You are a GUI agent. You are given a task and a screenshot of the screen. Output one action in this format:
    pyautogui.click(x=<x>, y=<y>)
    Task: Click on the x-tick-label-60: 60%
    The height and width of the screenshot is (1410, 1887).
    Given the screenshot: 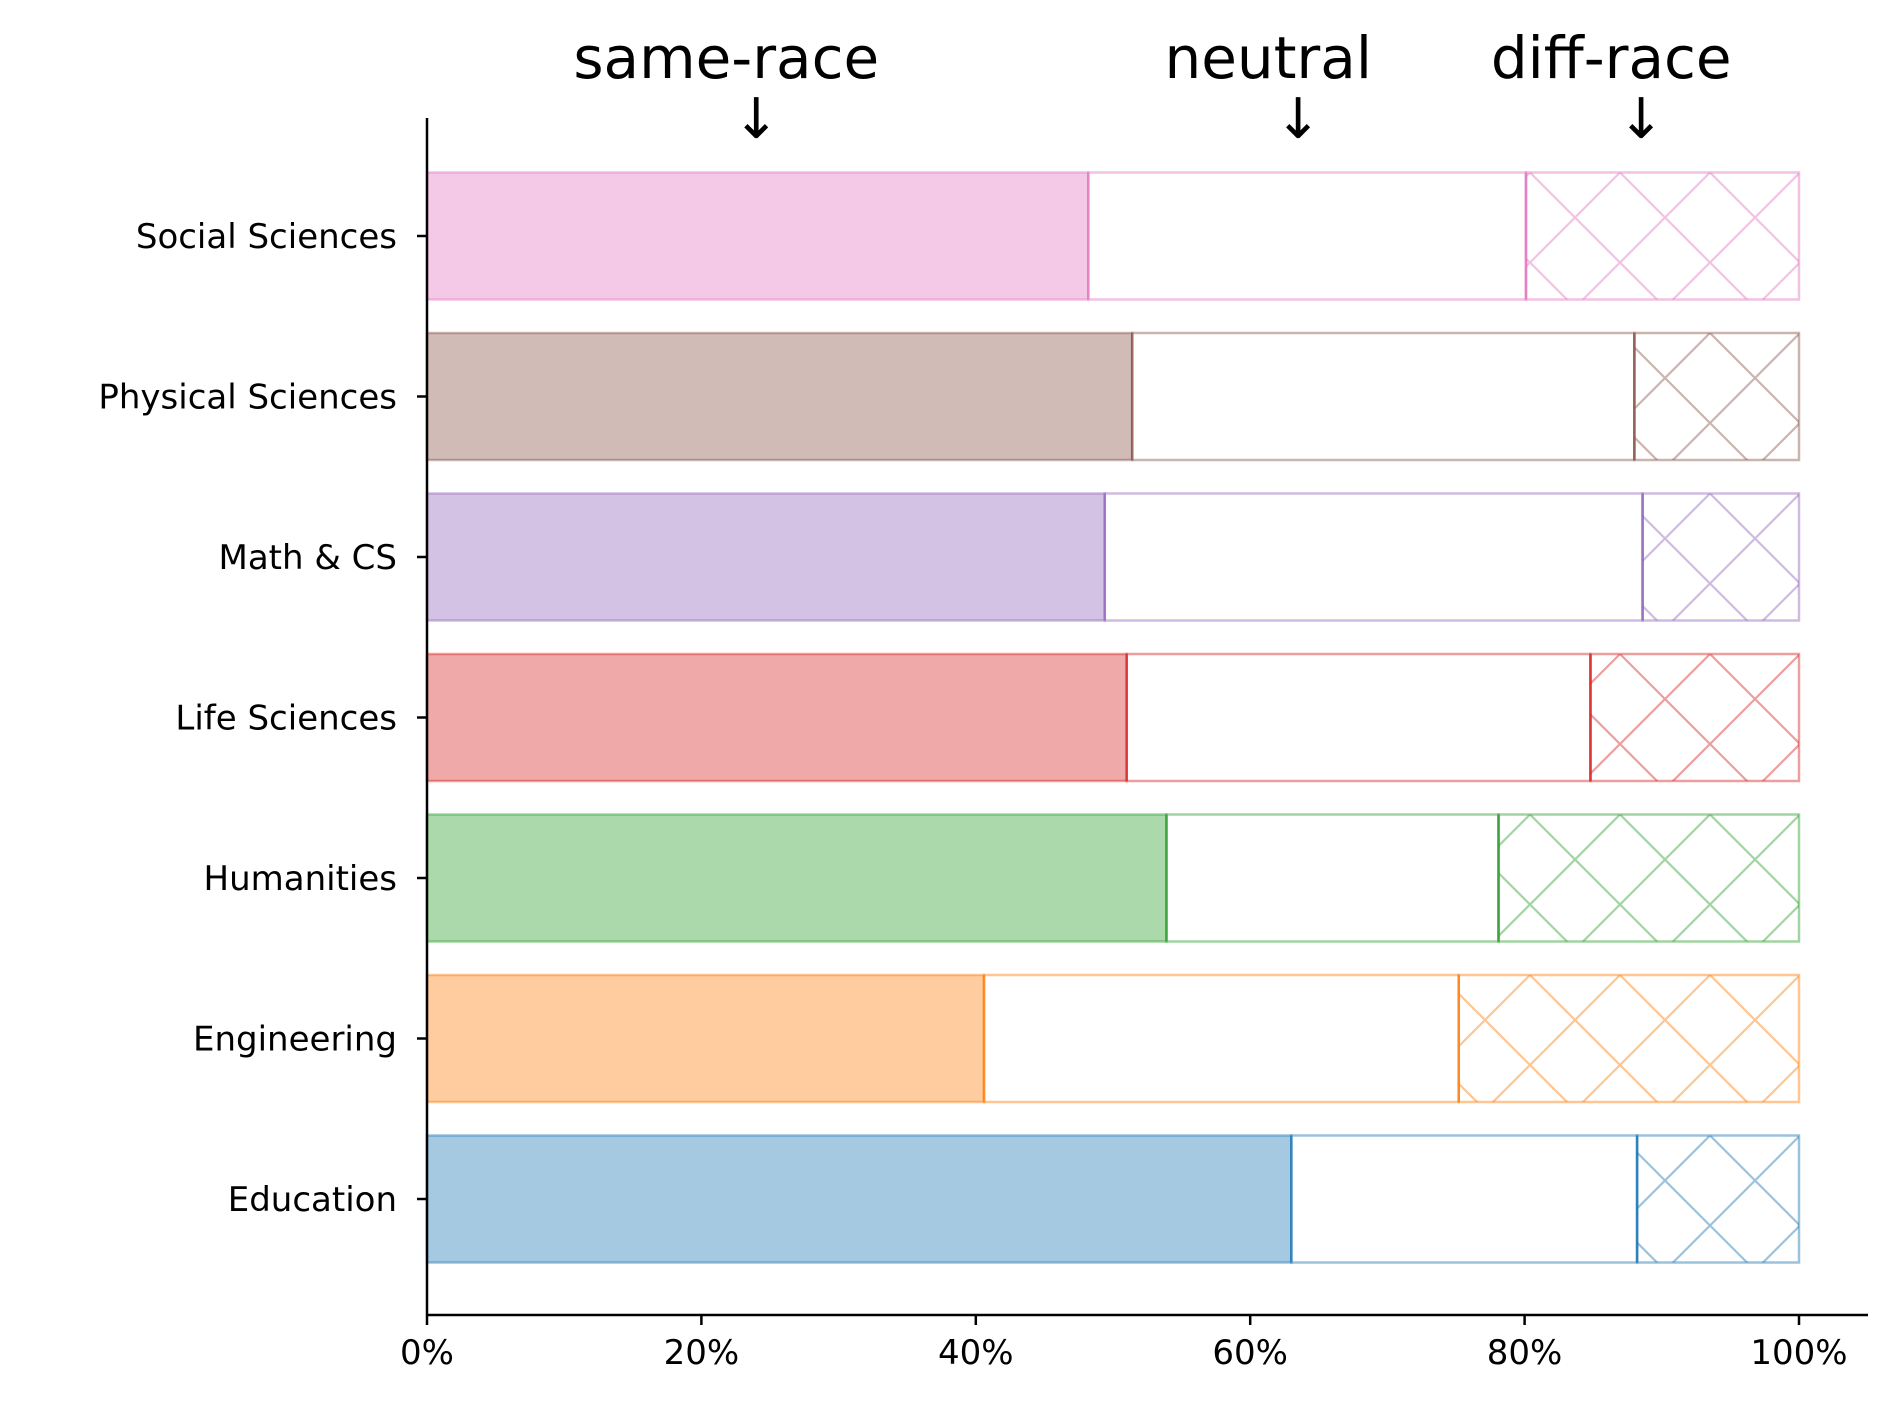 What is the action you would take?
    pyautogui.click(x=1250, y=1353)
    